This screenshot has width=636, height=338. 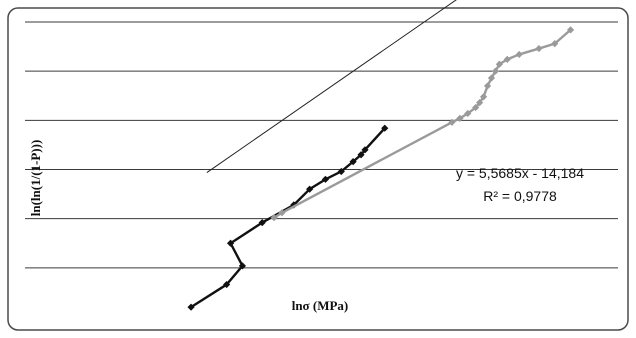 What do you see at coordinates (520, 196) in the screenshot?
I see `r-squared-label: R² = 0,9778` at bounding box center [520, 196].